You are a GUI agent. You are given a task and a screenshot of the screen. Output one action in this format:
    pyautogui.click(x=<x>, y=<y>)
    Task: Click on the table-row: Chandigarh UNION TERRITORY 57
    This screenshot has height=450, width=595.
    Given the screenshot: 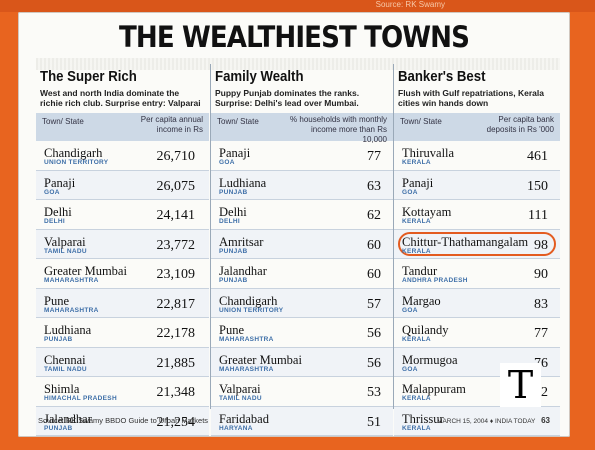 What is the action you would take?
    pyautogui.click(x=302, y=303)
    